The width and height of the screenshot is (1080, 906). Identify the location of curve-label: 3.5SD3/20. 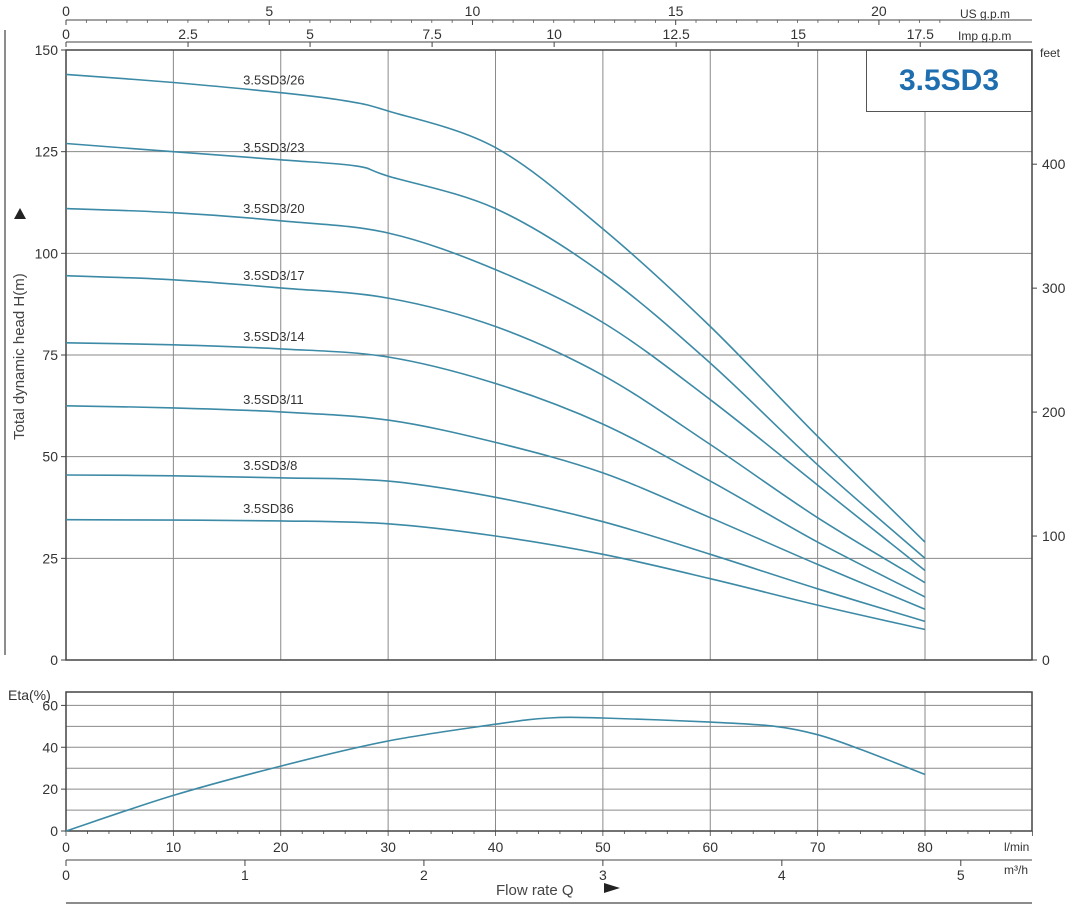
(273, 208).